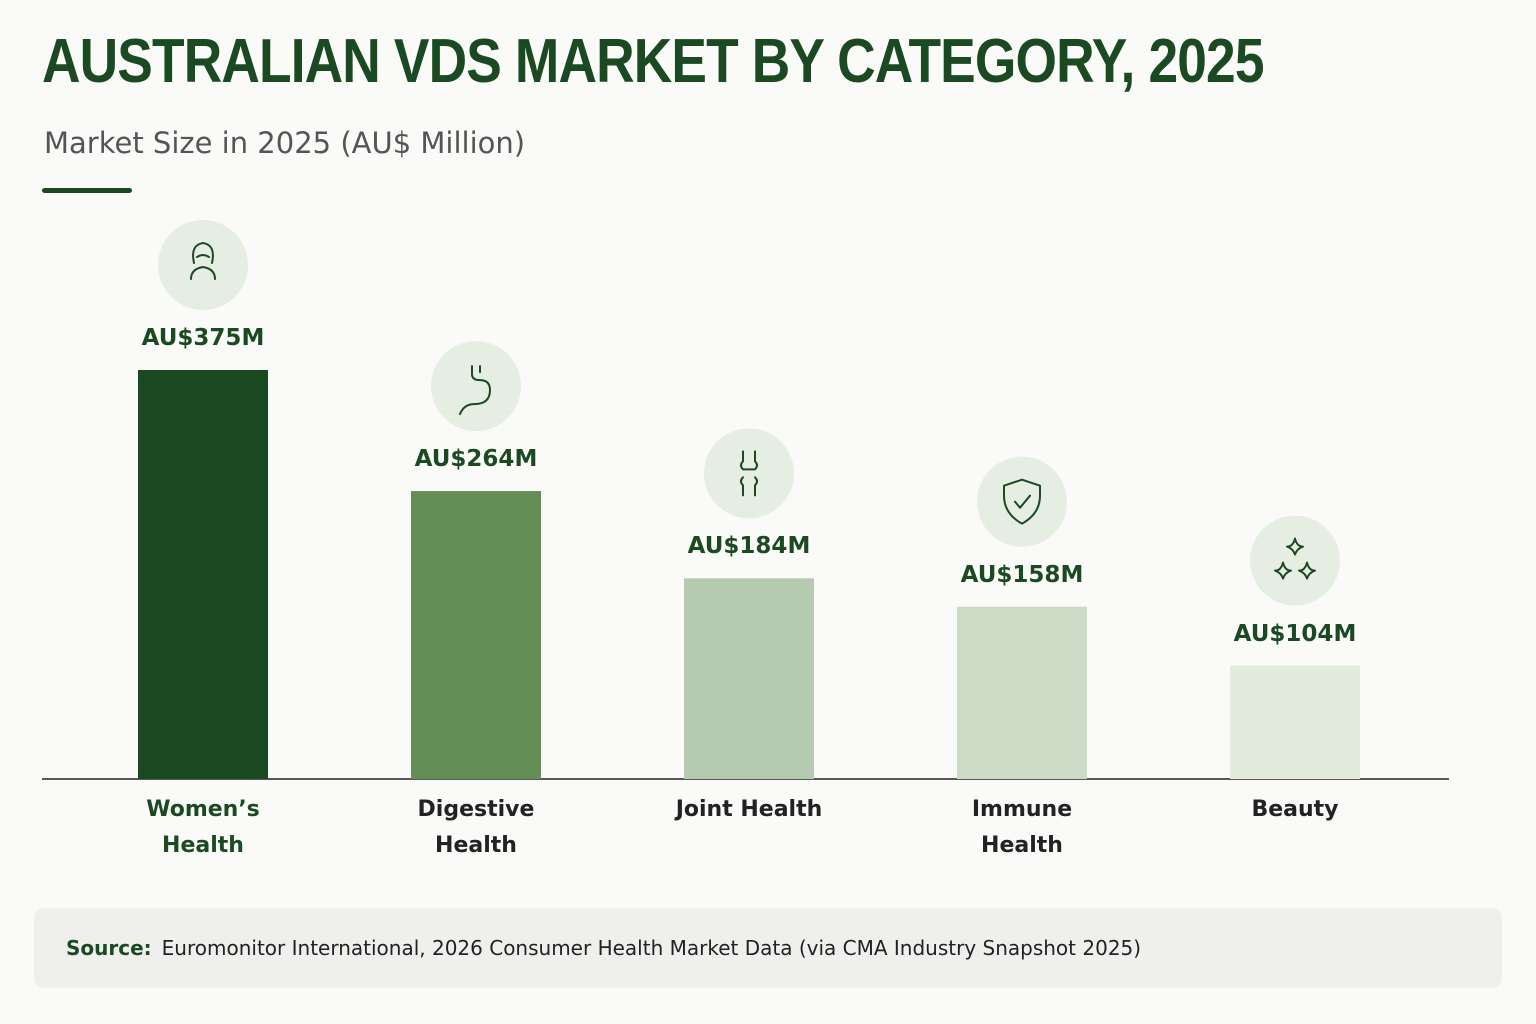 Image resolution: width=1536 pixels, height=1024 pixels. I want to click on value-label: AU$158M, so click(1022, 574).